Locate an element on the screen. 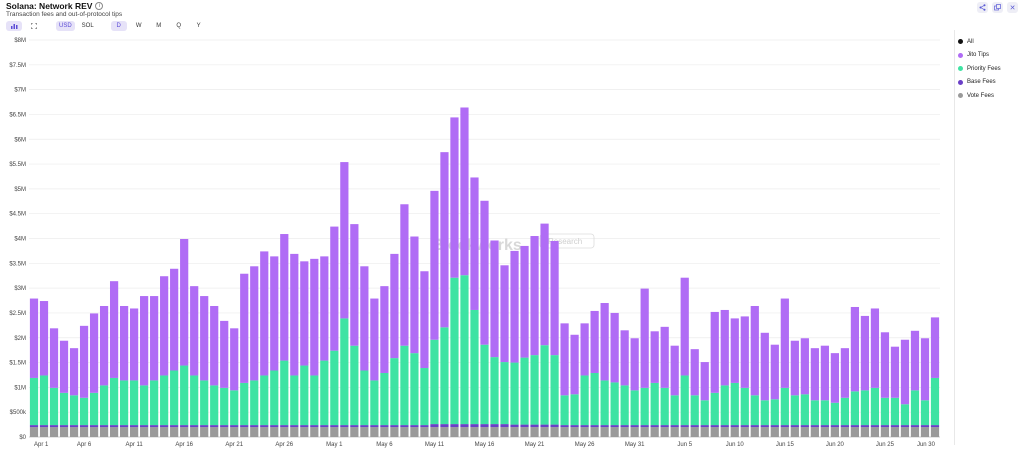 Image resolution: width=1024 pixels, height=453 pixels. legend-item-base-fees: Base Fees is located at coordinates (988, 83).